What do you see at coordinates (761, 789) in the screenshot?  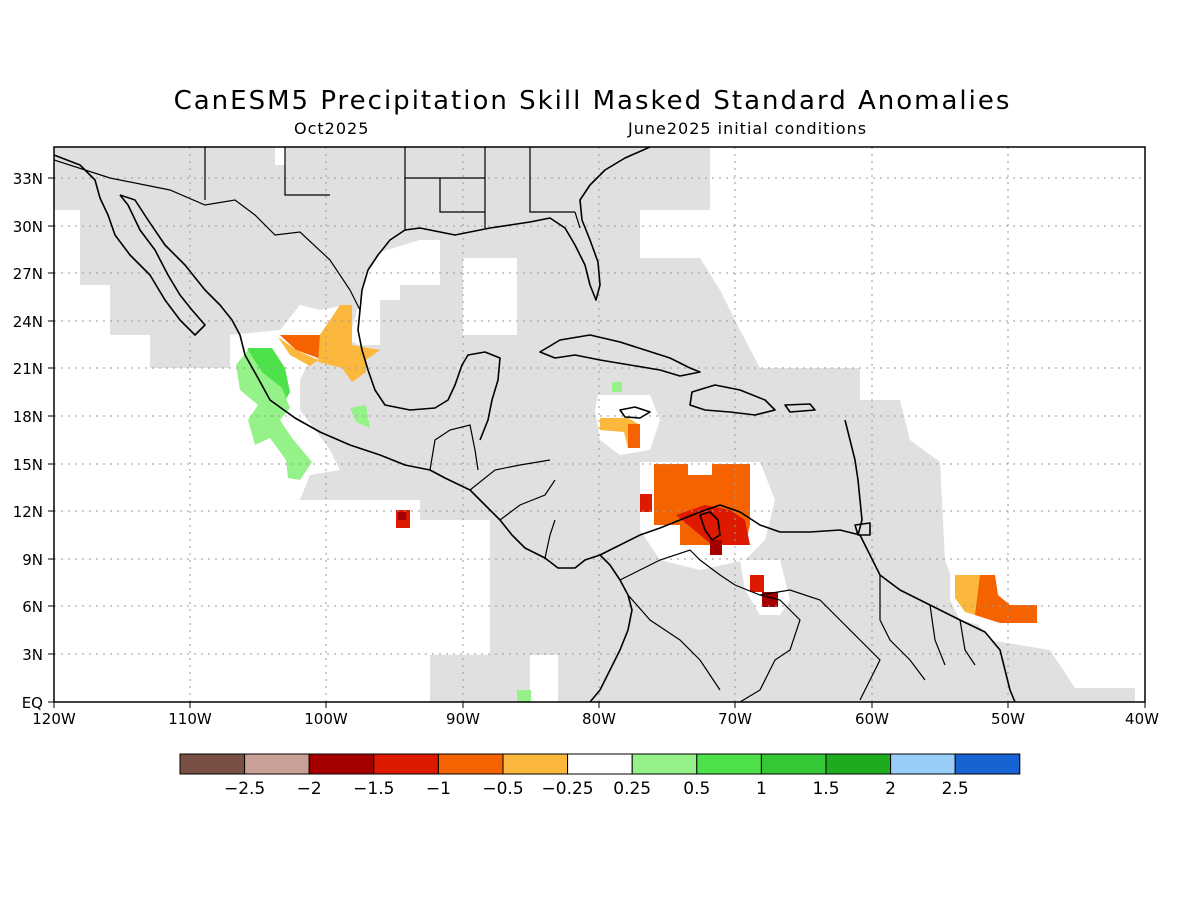 I see `colorbar-label: 1` at bounding box center [761, 789].